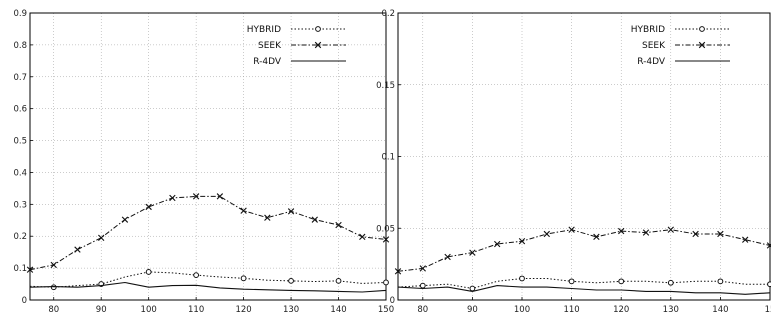 The image size is (771, 320). What do you see at coordinates (20, 205) in the screenshot?
I see `y-tick-label: 0.3` at bounding box center [20, 205].